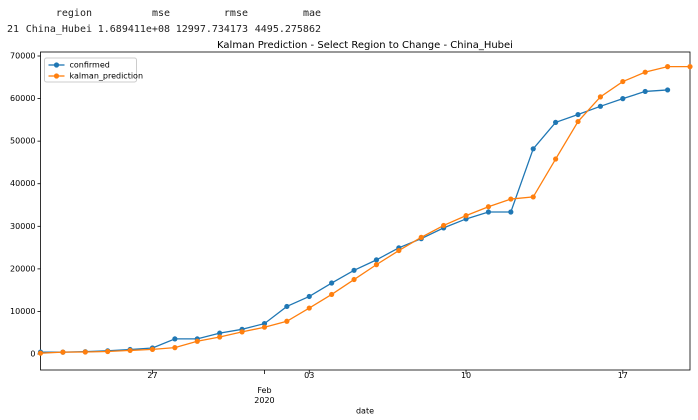 The image size is (698, 420). I want to click on legend-box, so click(90, 70).